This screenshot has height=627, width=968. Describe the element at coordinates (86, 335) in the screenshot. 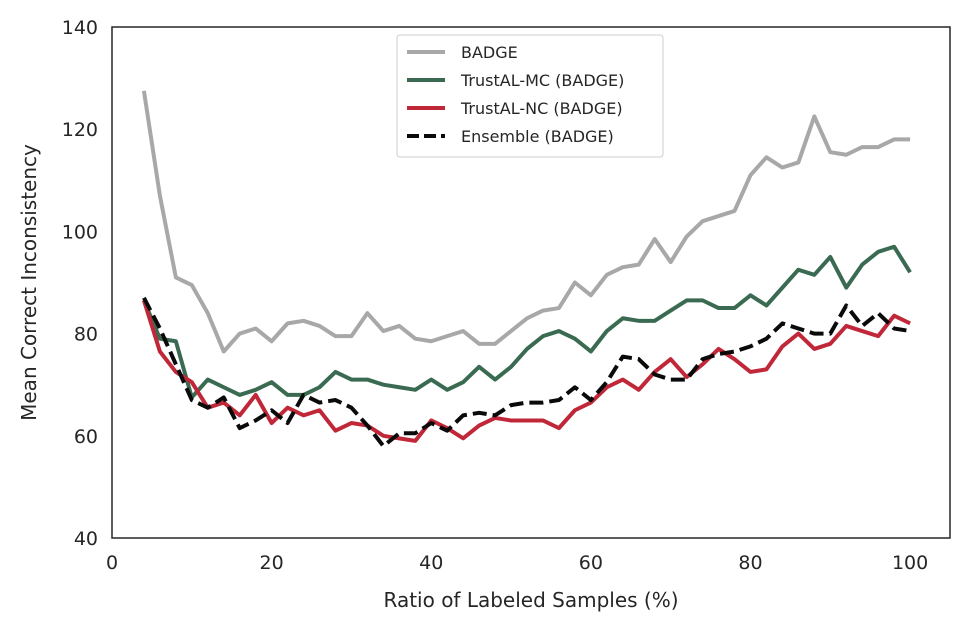

I see `y-tick-label-2: 80` at that location.